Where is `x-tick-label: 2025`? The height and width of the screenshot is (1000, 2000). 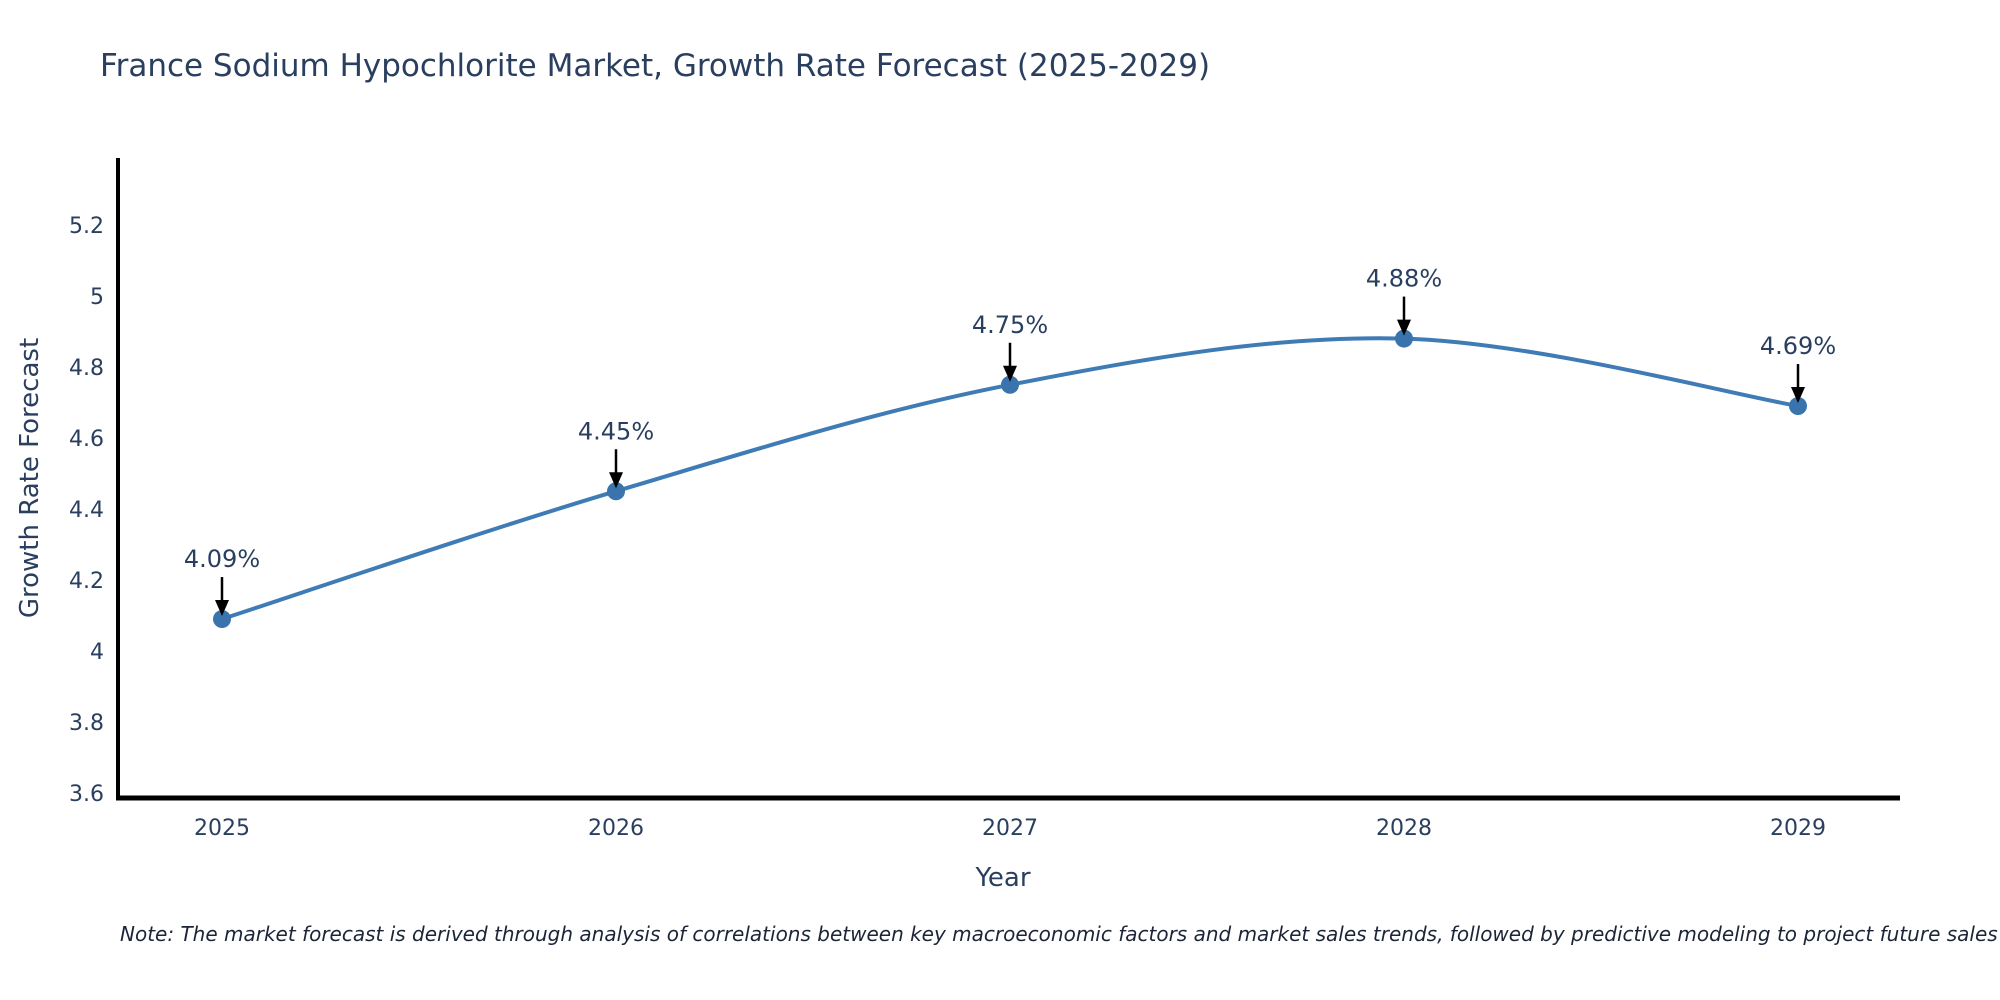
x-tick-label: 2025 is located at coordinates (222, 828).